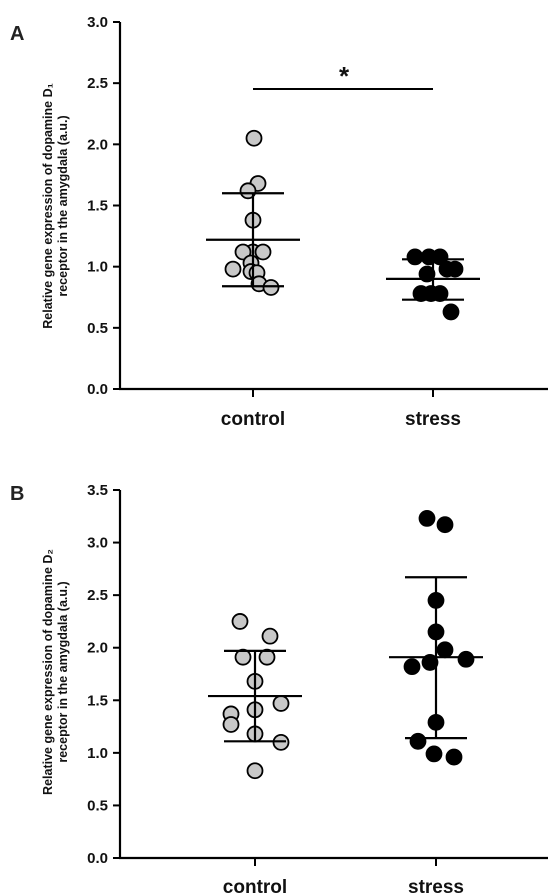 Image resolution: width=551 pixels, height=896 pixels. Describe the element at coordinates (17, 494) in the screenshot. I see `panel-letter: B` at that location.